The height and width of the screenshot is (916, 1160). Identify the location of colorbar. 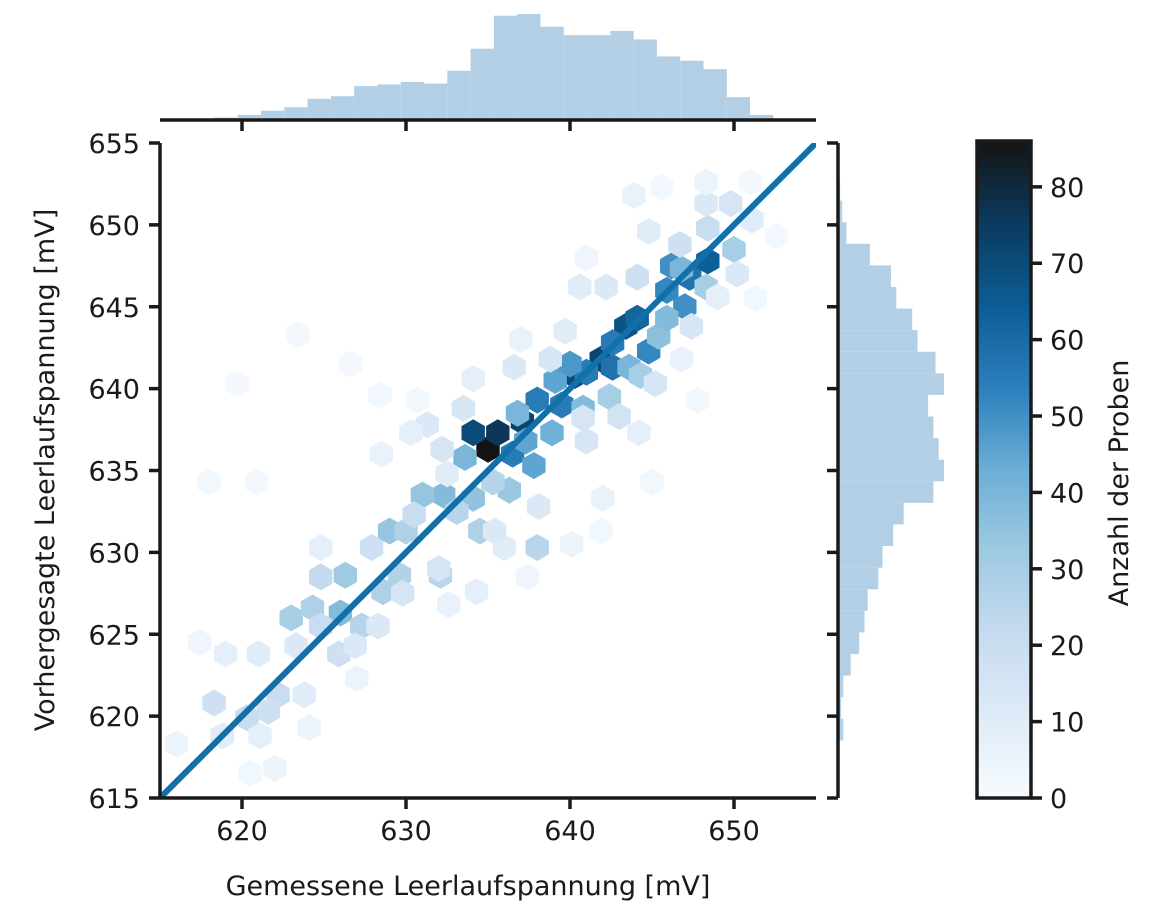
(1004, 469).